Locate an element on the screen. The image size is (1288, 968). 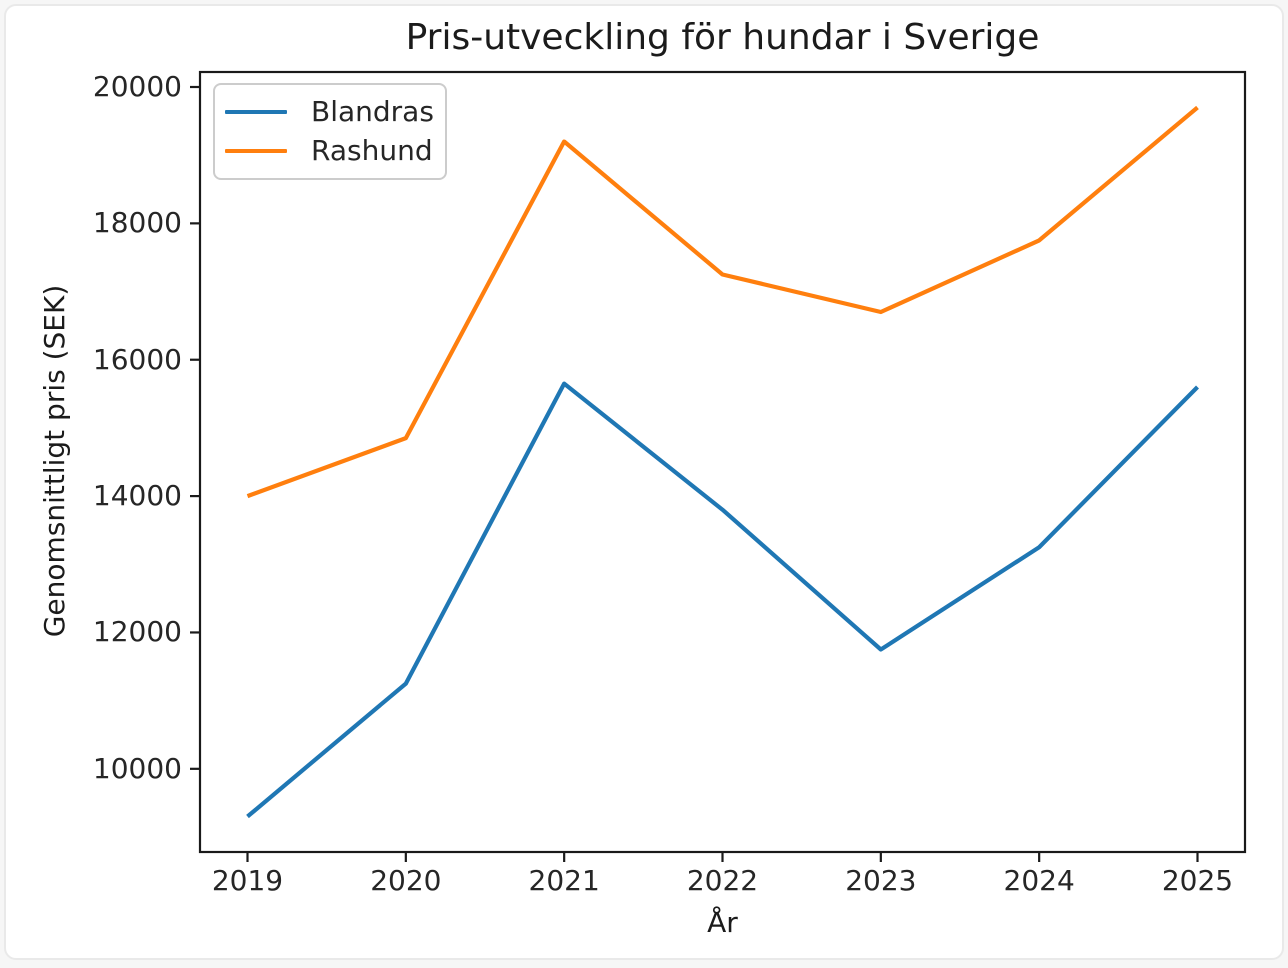
x-tick-label: 2022 is located at coordinates (722, 880).